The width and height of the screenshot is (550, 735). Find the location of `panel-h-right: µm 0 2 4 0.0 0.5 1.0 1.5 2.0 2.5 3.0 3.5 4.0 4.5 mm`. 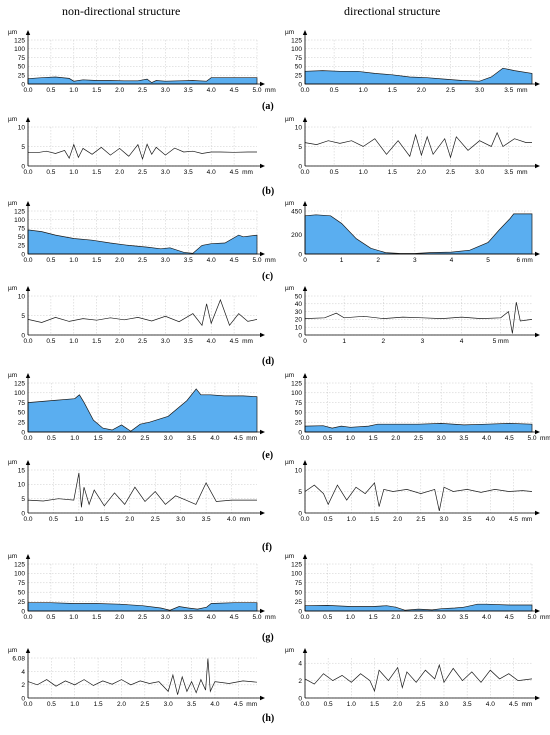

panel-h-right: µm 0 2 4 0.0 0.5 1.0 1.5 2.0 2.5 3.0 3.5 4.0 4.5 mm is located at coordinates (412, 677).